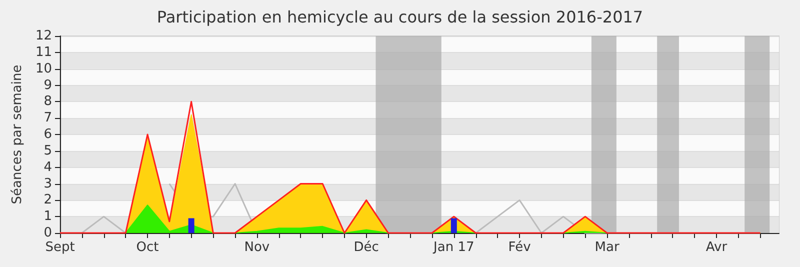 This screenshot has height=267, width=800. I want to click on y-tick-label: 8, so click(48, 102).